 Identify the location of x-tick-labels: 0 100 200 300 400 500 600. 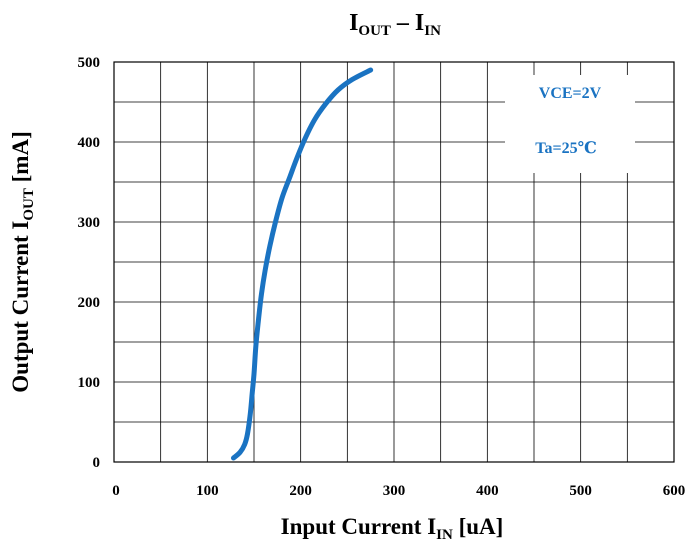
(398, 491).